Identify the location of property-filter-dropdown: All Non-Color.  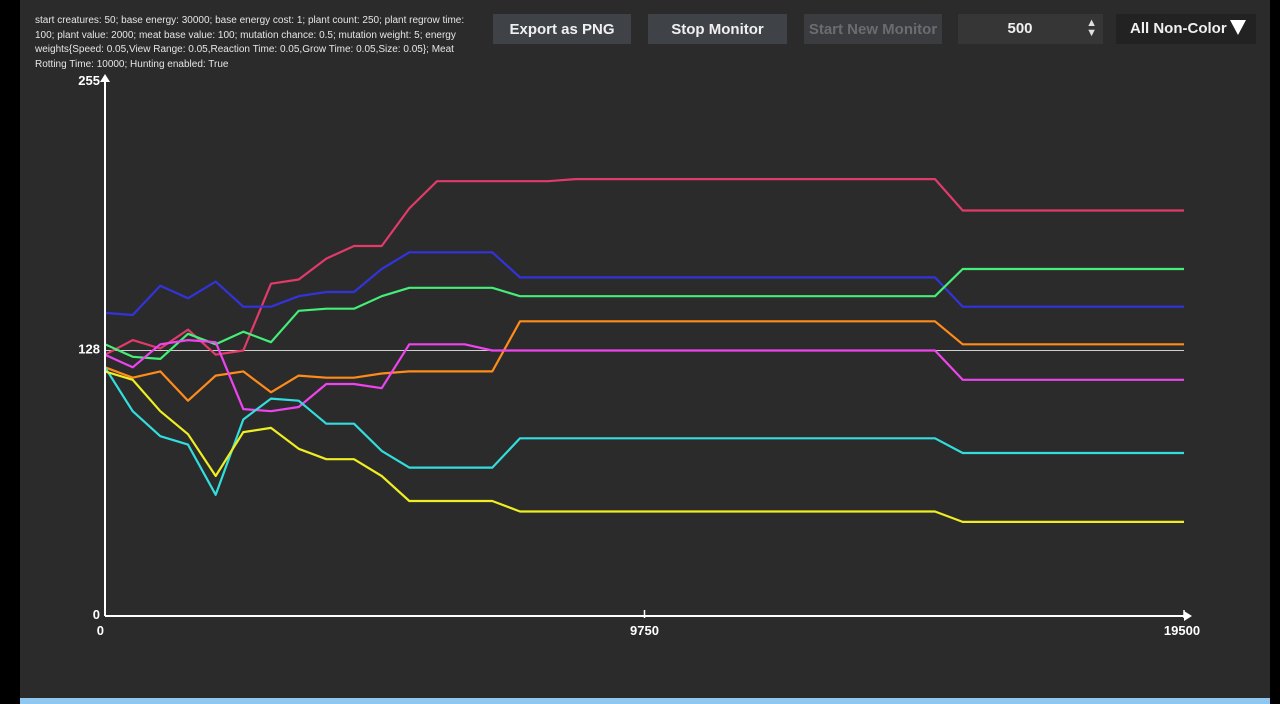
(1186, 29).